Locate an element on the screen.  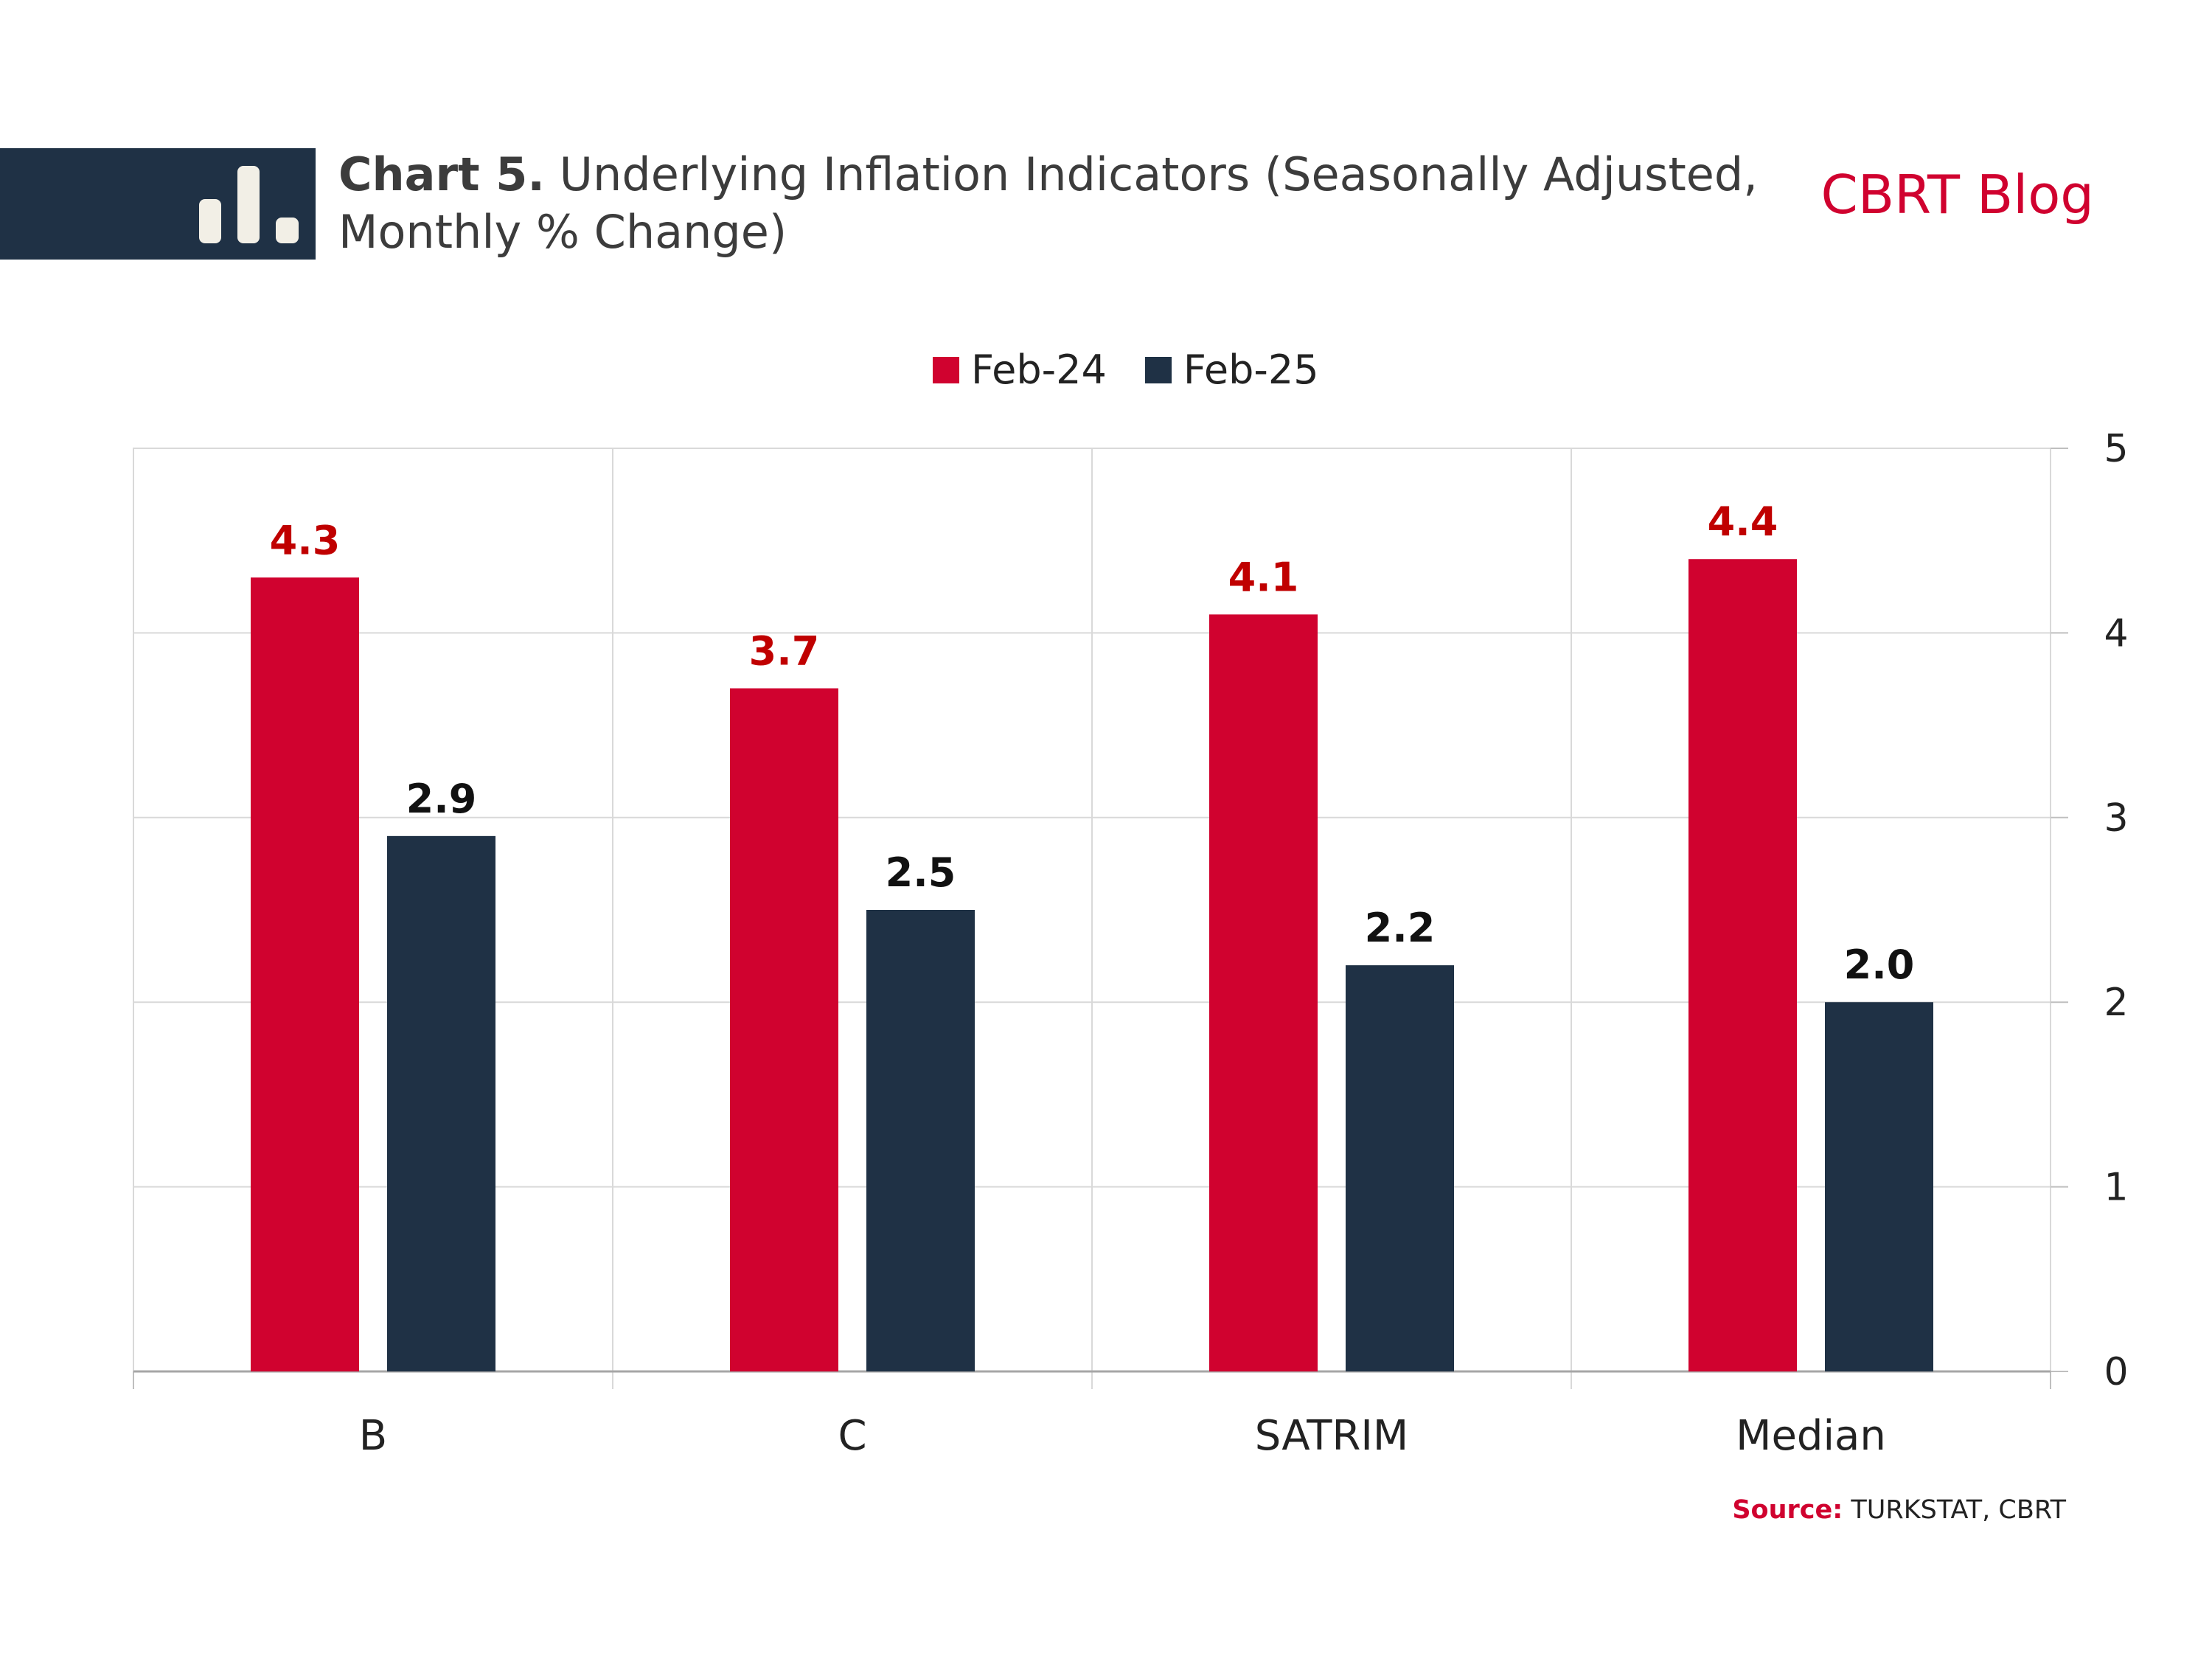
x-tick-label: Median is located at coordinates (1811, 1436).